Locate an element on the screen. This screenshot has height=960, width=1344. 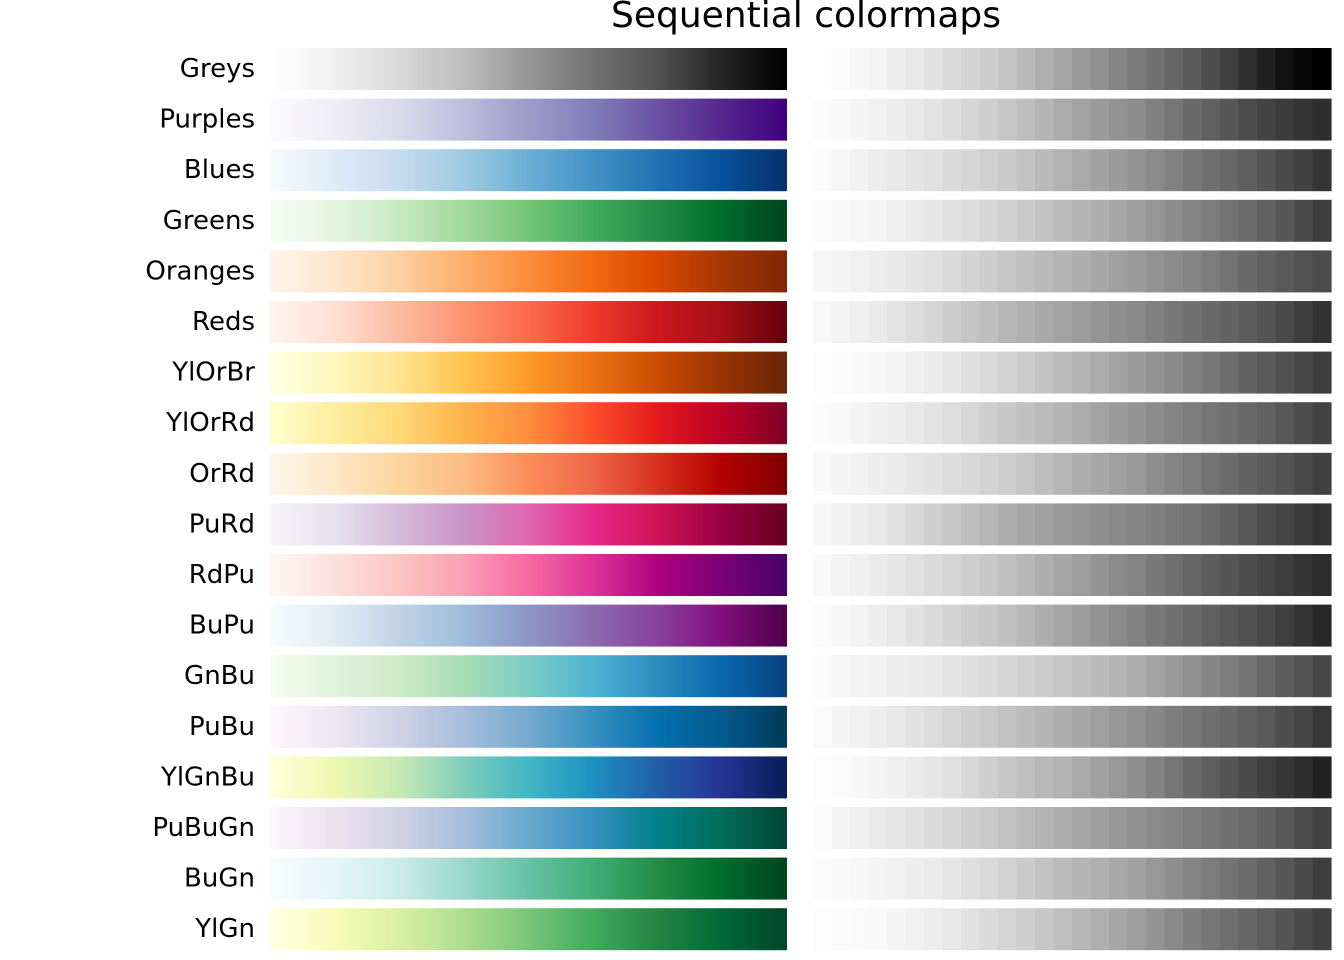
colormap-name-label: Purples is located at coordinates (207, 120).